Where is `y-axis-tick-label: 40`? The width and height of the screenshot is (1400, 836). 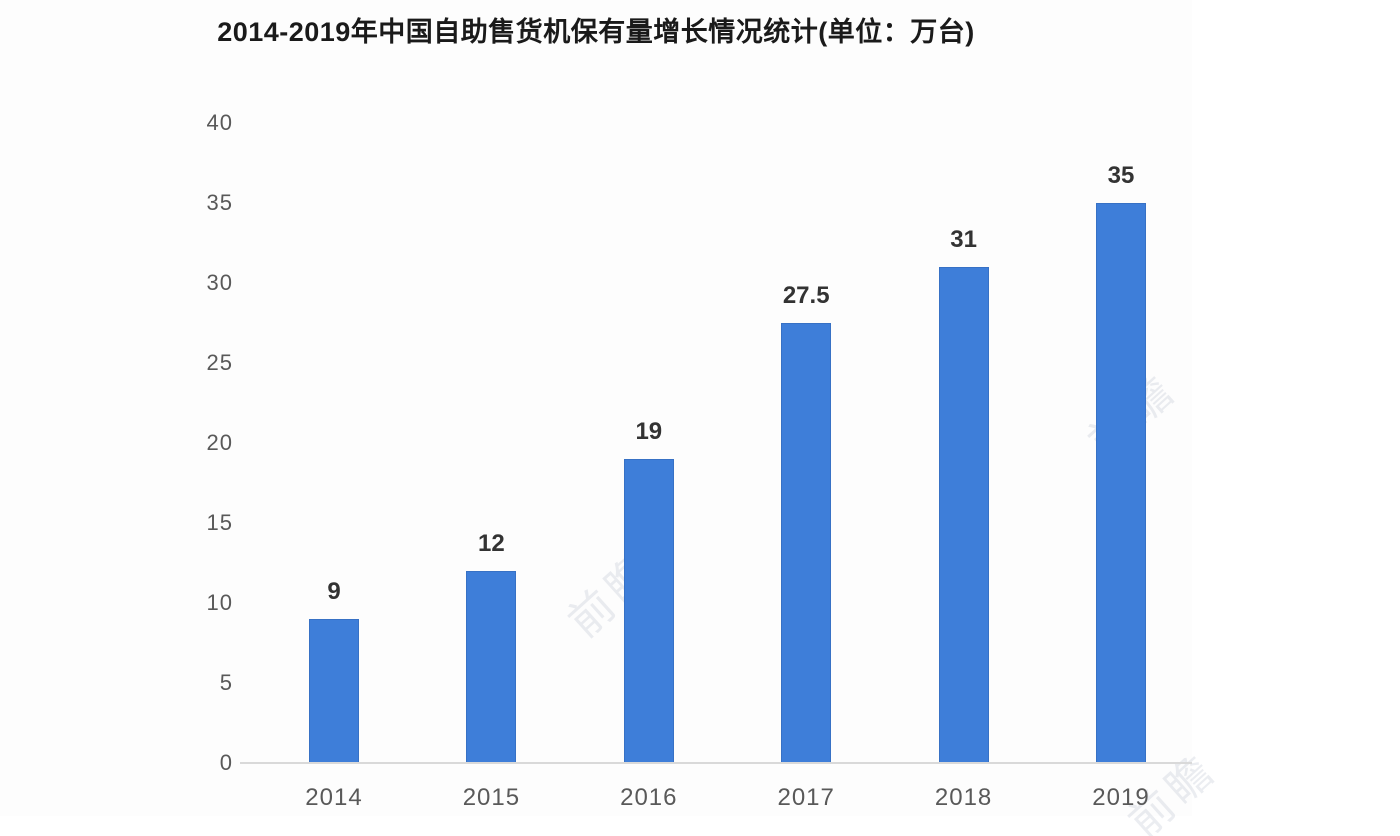
y-axis-tick-label: 40 is located at coordinates (219, 122).